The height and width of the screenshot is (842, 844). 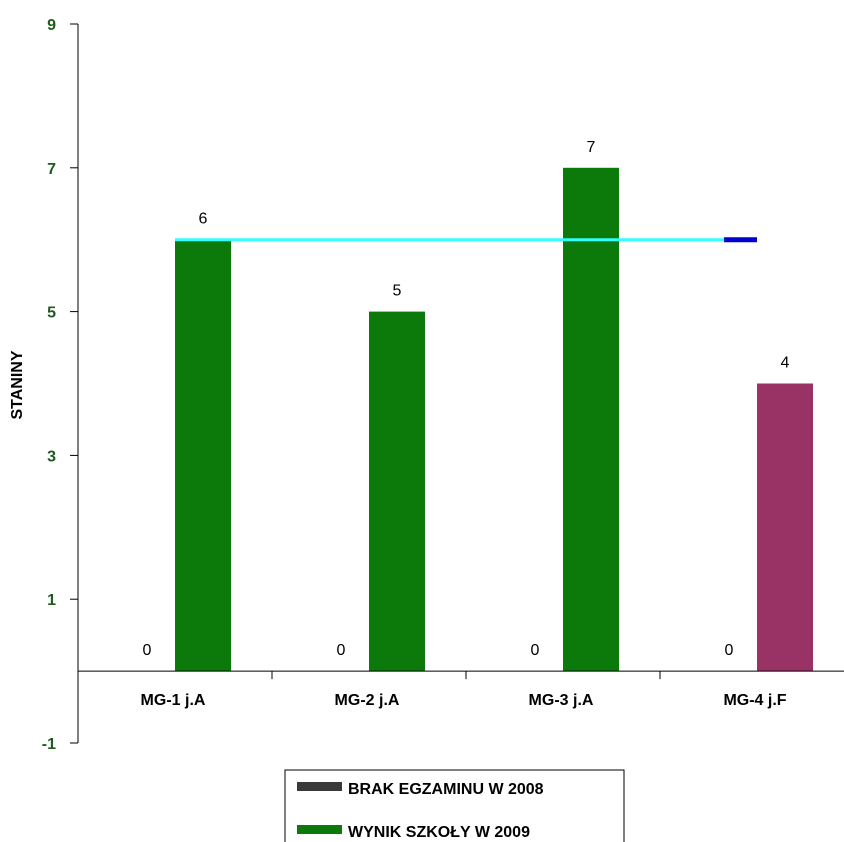 What do you see at coordinates (51, 600) in the screenshot?
I see `y-tick-label: 1` at bounding box center [51, 600].